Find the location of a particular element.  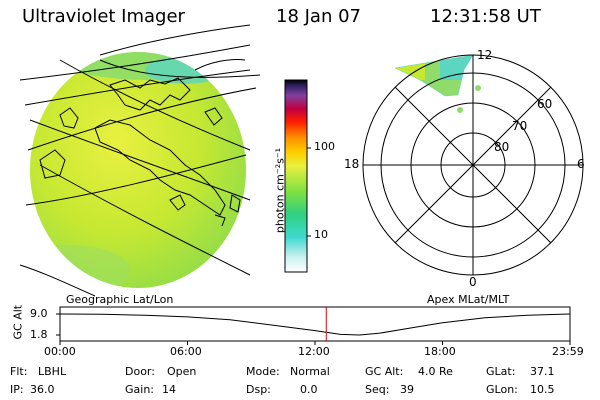

info-gcalt-value: 4.0 Re is located at coordinates (435, 371).